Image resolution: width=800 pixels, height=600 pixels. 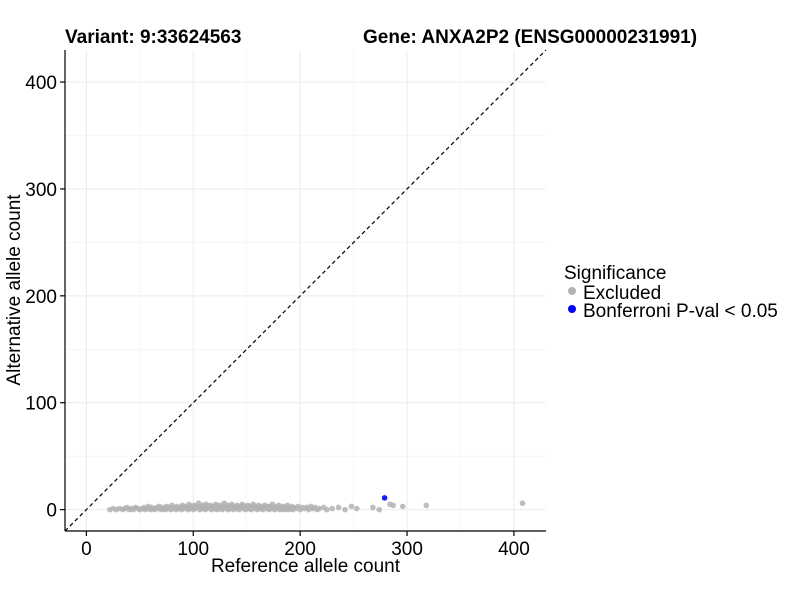 What do you see at coordinates (51, 511) in the screenshot?
I see `y-tick-label: 0` at bounding box center [51, 511].